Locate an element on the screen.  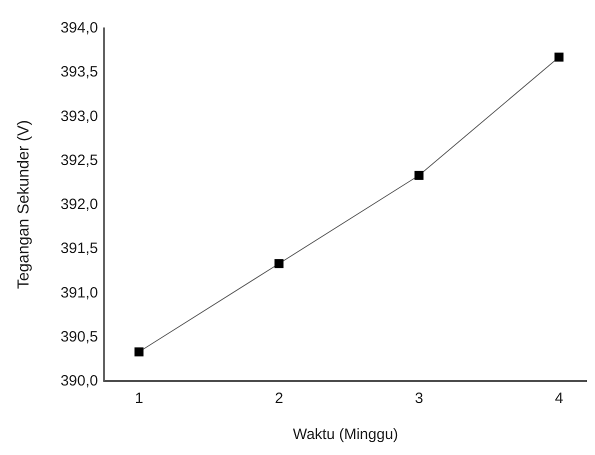
y-tick-label: 390,5 is located at coordinates (79, 337).